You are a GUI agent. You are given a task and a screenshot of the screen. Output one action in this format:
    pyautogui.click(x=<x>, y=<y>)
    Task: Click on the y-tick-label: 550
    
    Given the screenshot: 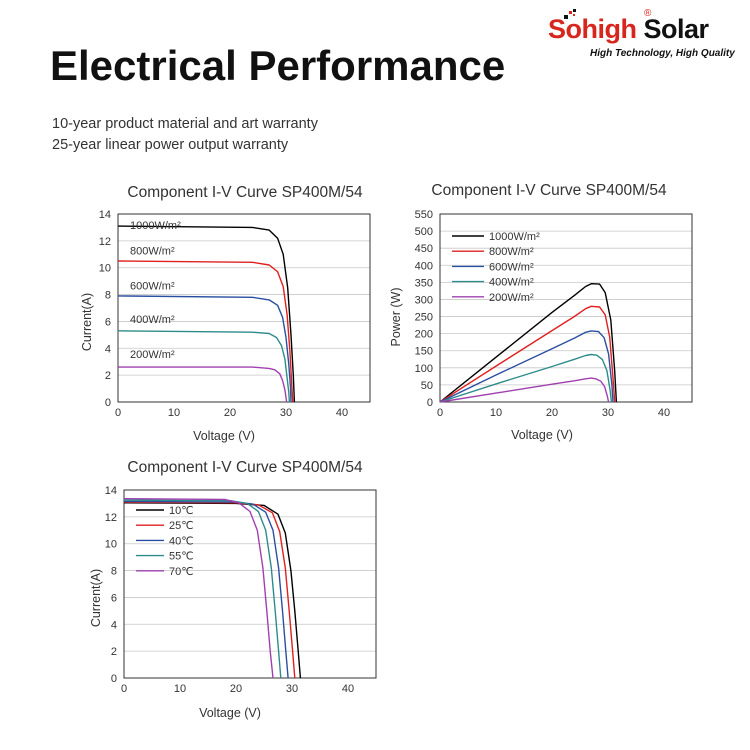 What is the action you would take?
    pyautogui.click(x=424, y=215)
    